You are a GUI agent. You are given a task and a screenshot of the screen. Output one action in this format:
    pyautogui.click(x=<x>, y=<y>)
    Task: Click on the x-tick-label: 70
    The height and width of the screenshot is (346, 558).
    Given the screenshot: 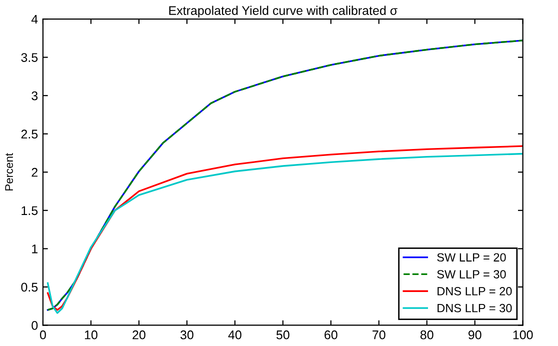 What is the action you would take?
    pyautogui.click(x=379, y=335)
    